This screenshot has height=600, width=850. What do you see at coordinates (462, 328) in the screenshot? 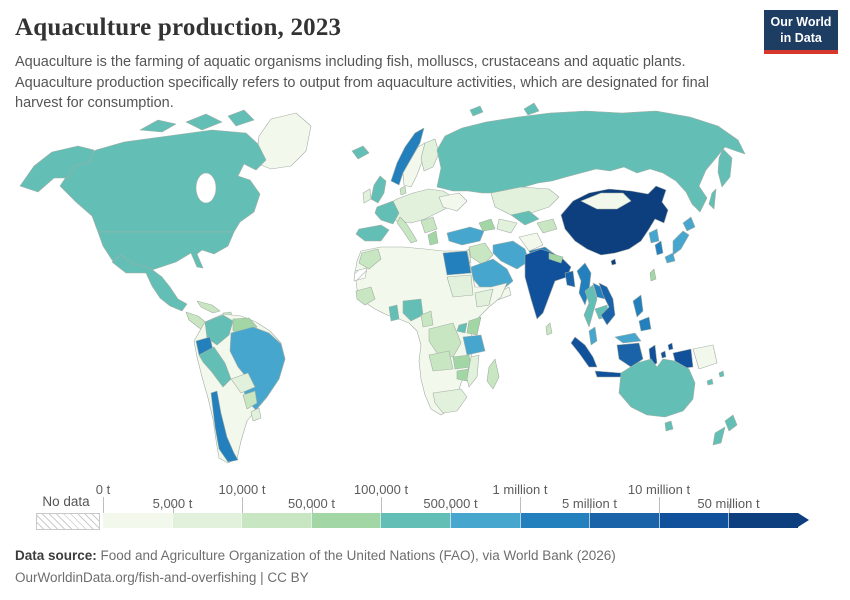
I see `country-uganda` at bounding box center [462, 328].